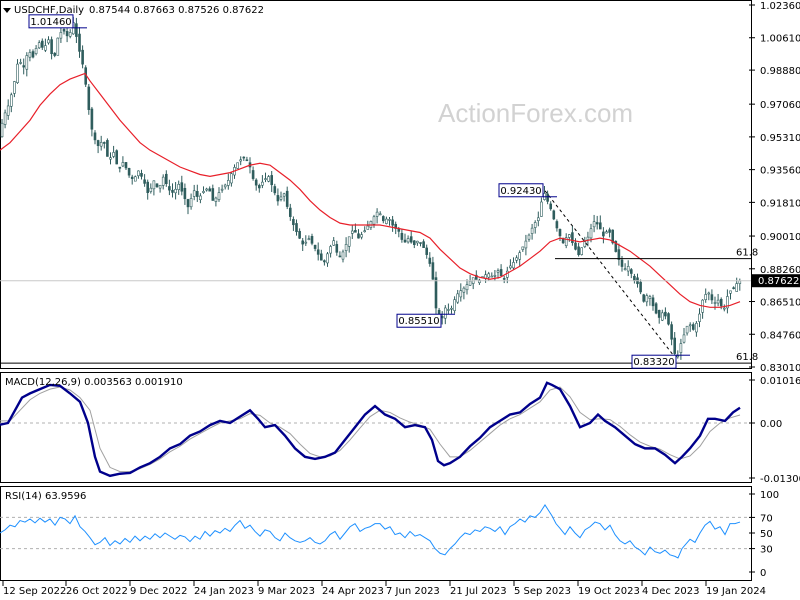  Describe the element at coordinates (97, 591) in the screenshot. I see `time-tick-label: 26 Oct 2022` at that location.